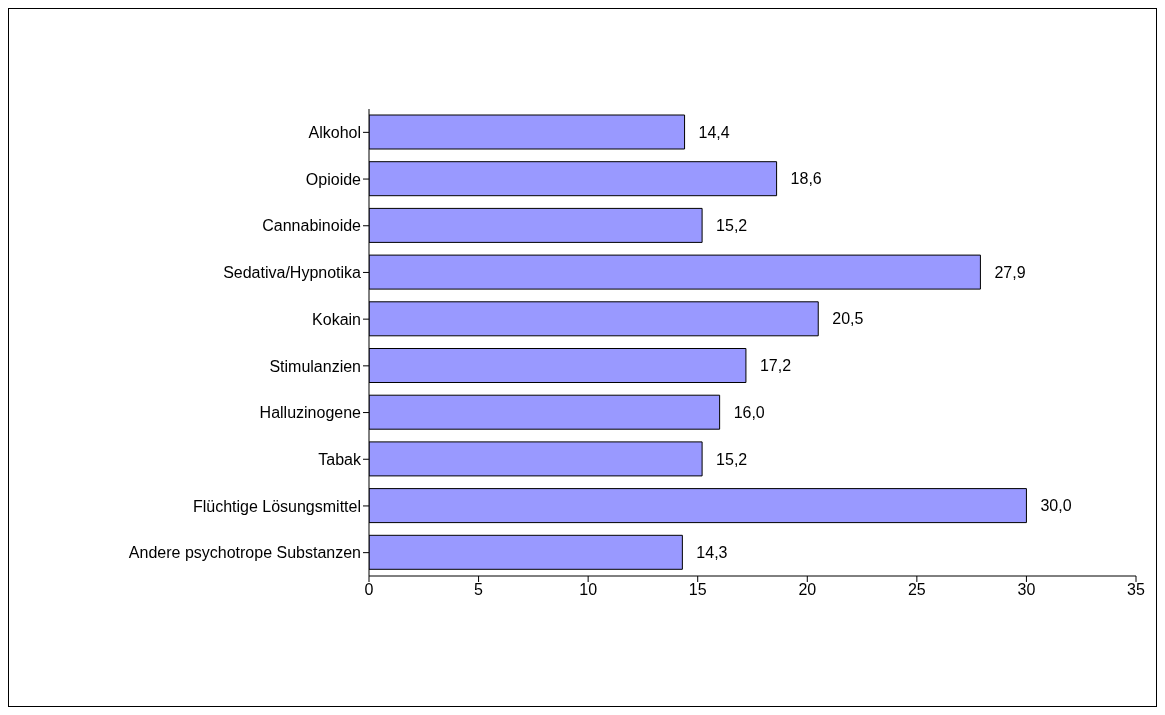 The height and width of the screenshot is (715, 1165). What do you see at coordinates (292, 273) in the screenshot?
I see `y-tick-label: Sedativa/Hypnotika` at bounding box center [292, 273].